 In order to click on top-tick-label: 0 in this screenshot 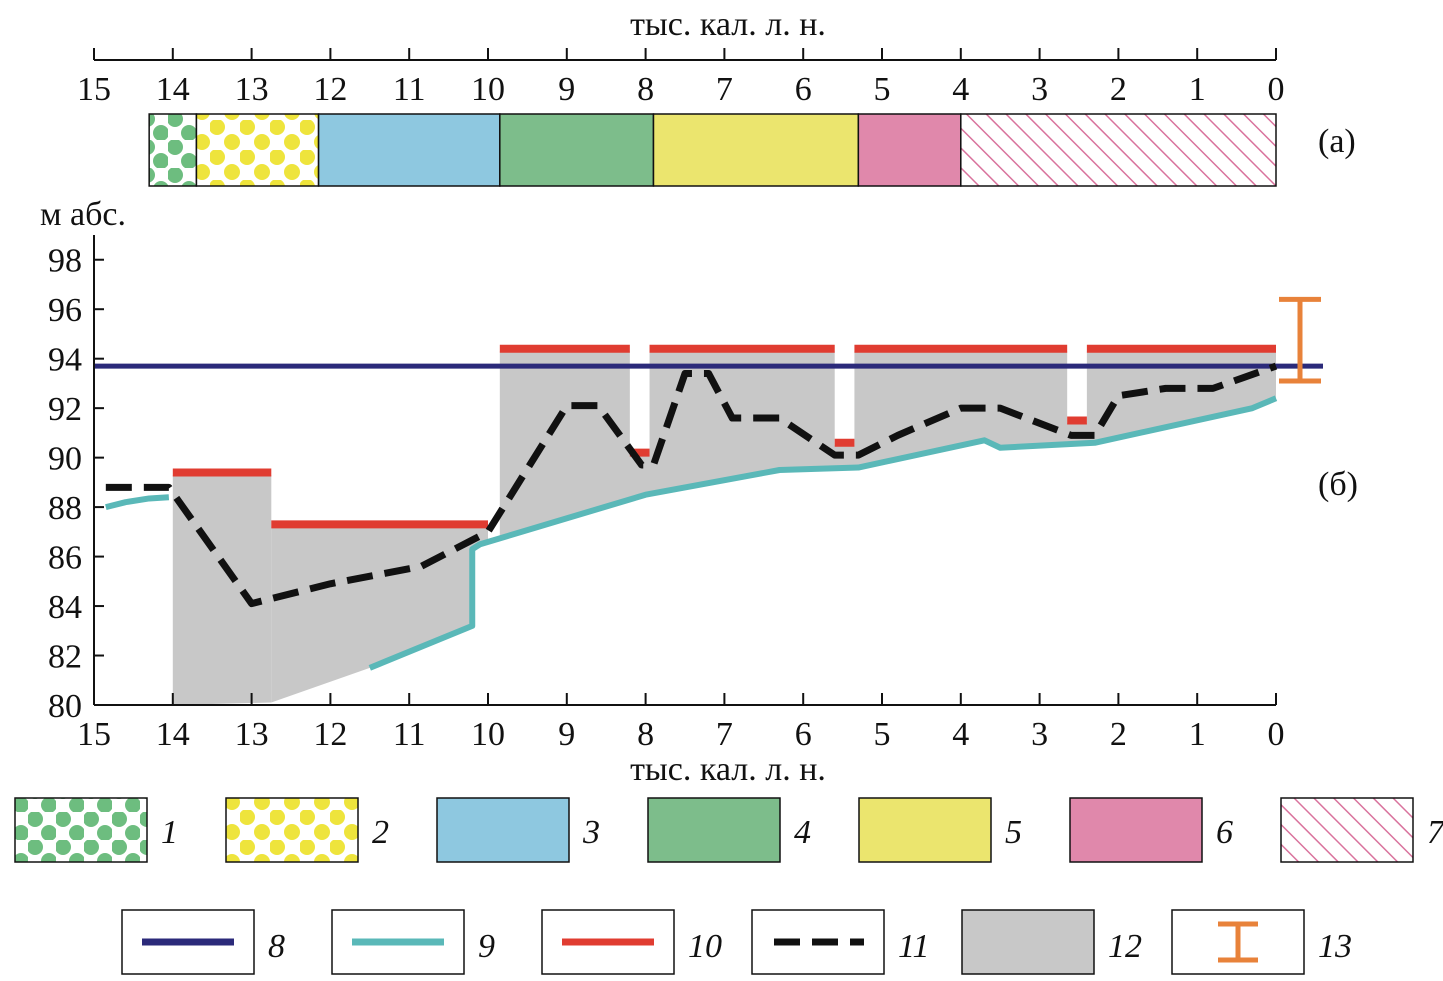, I will do `click(1276, 89)`.